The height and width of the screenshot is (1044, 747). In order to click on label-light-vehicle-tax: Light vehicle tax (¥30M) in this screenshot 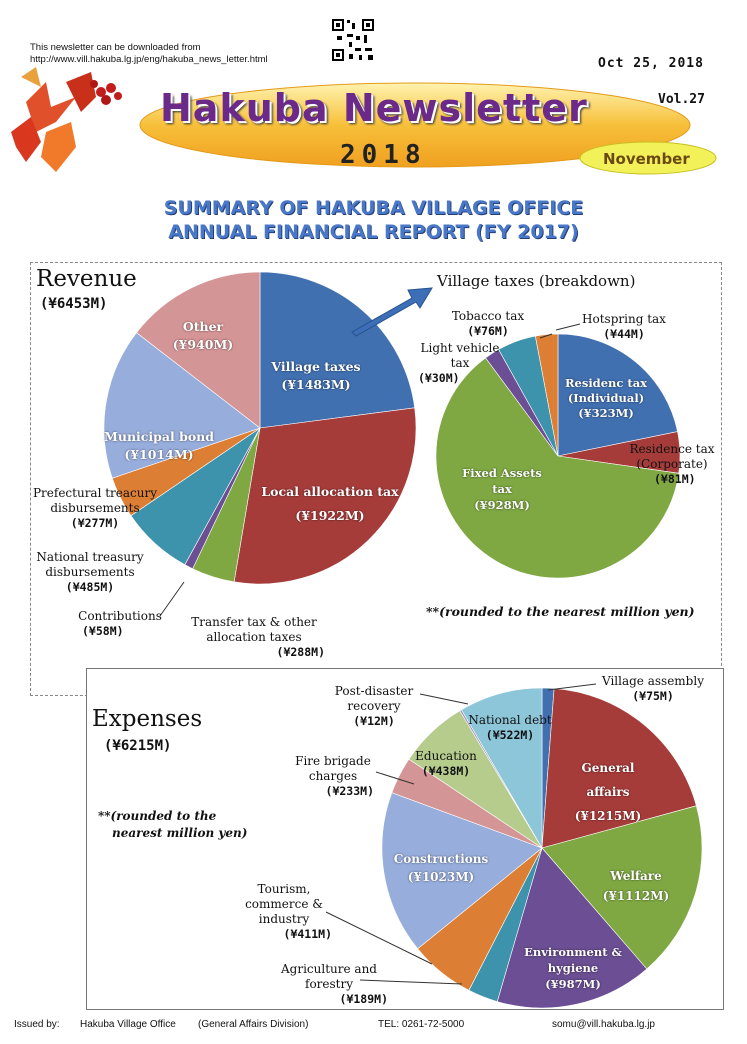, I will do `click(460, 363)`.